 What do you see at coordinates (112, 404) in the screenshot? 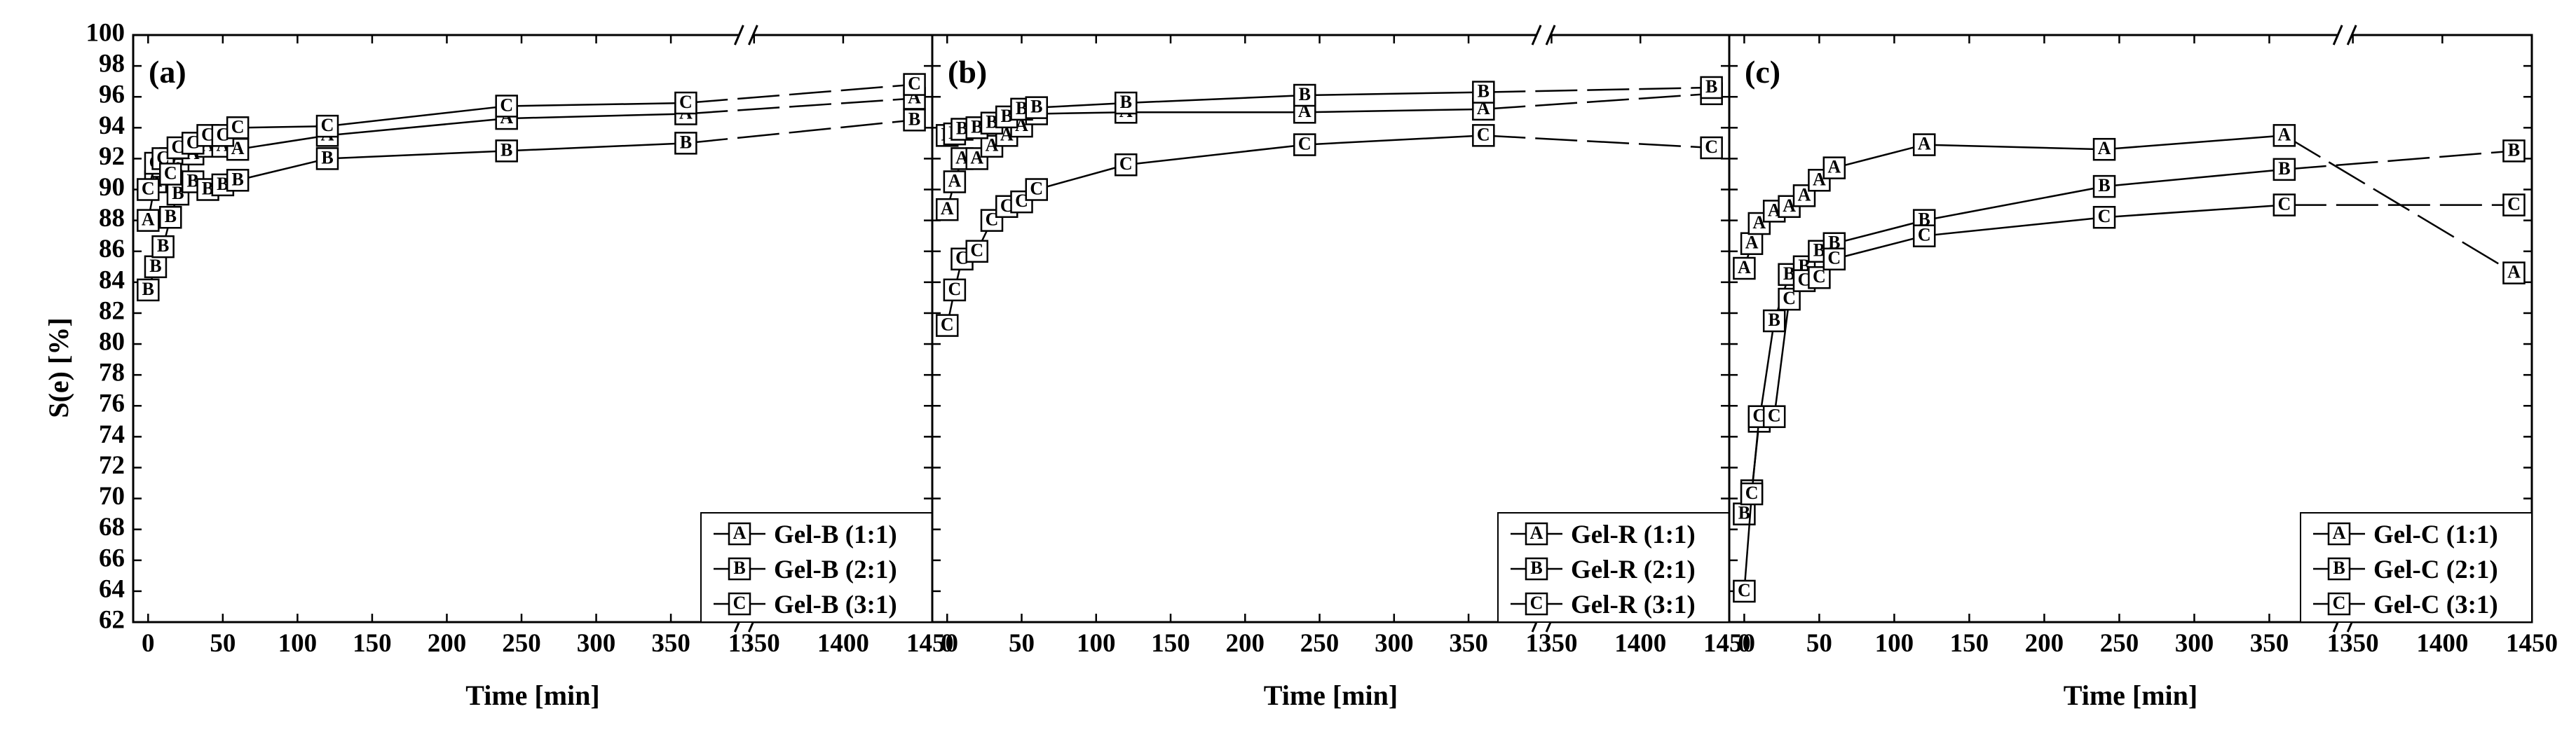
I see `y-tick-label: 76` at bounding box center [112, 404].